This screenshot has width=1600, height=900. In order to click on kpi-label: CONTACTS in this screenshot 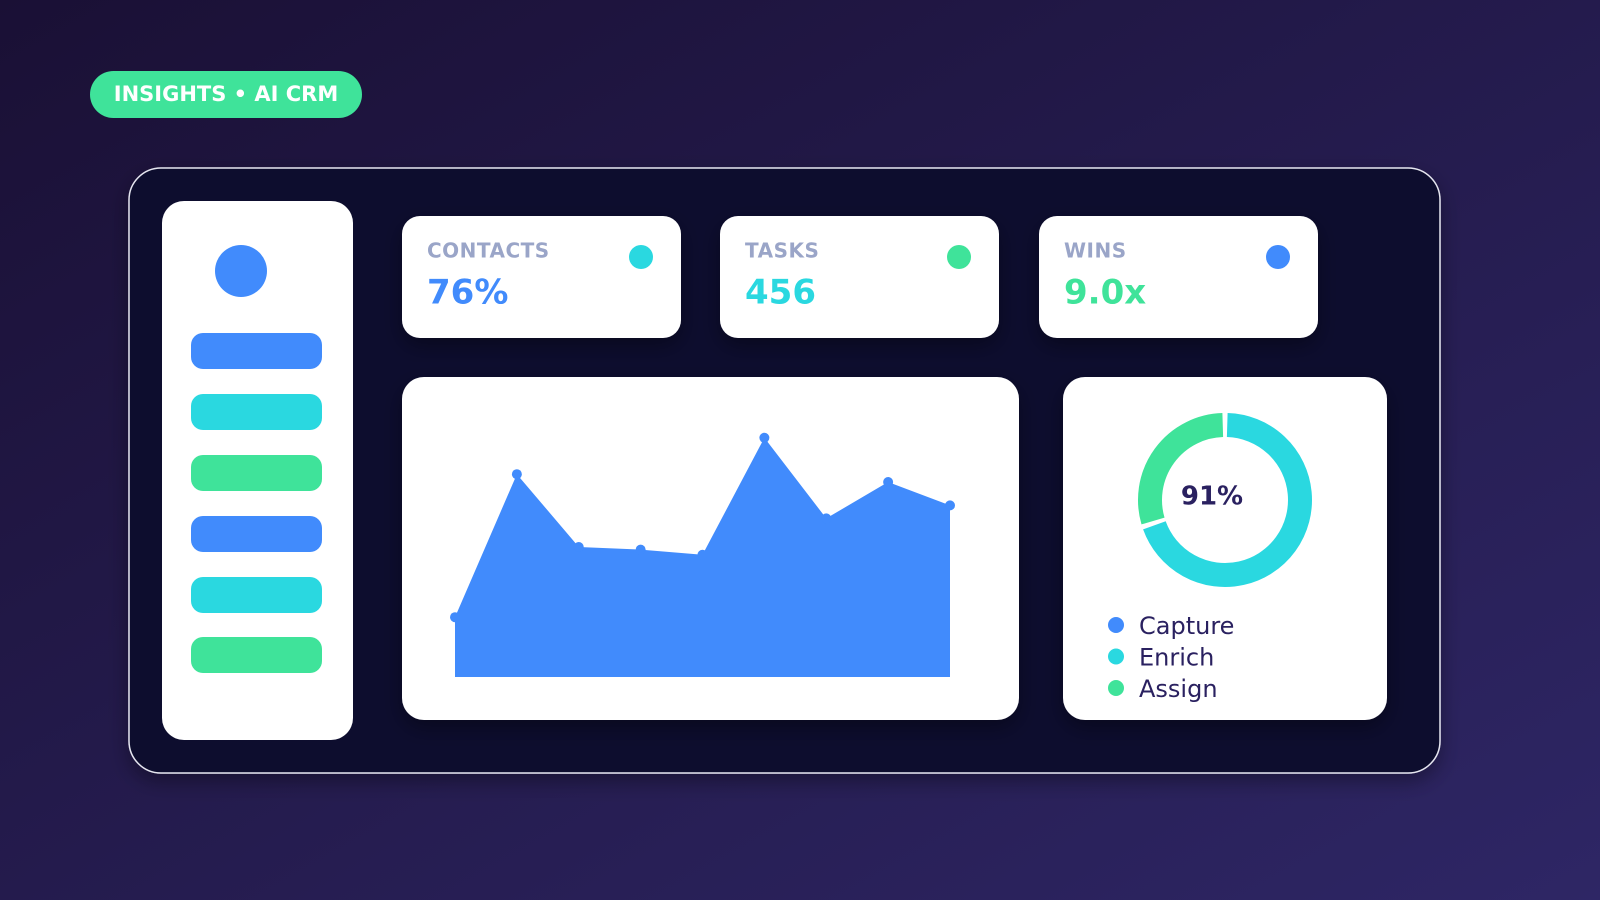, I will do `click(488, 251)`.